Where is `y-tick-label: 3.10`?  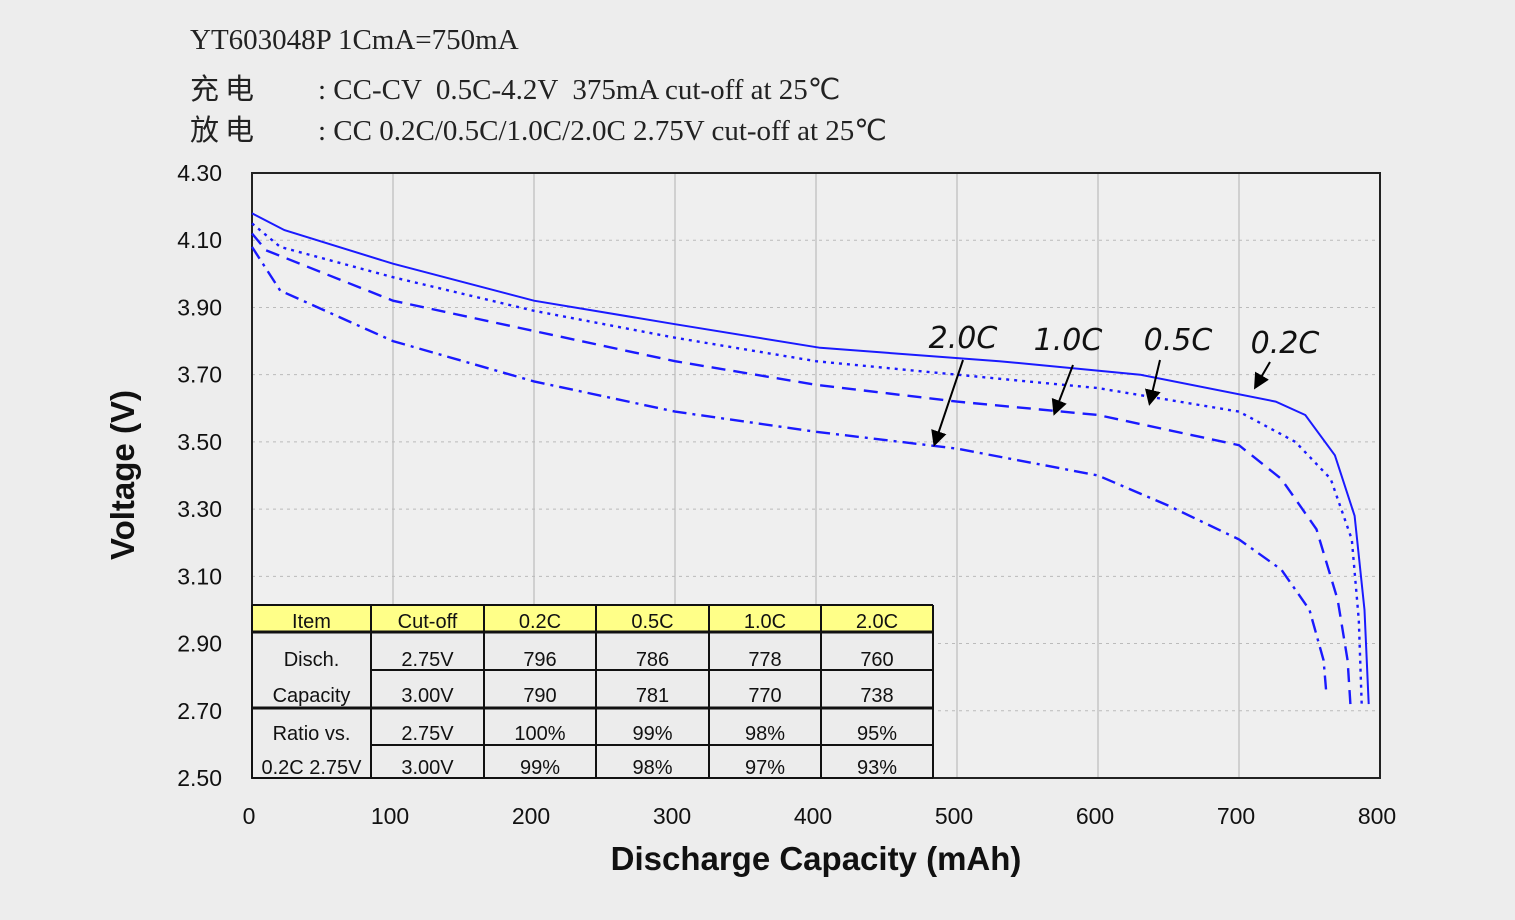
y-tick-label: 3.10 is located at coordinates (199, 576).